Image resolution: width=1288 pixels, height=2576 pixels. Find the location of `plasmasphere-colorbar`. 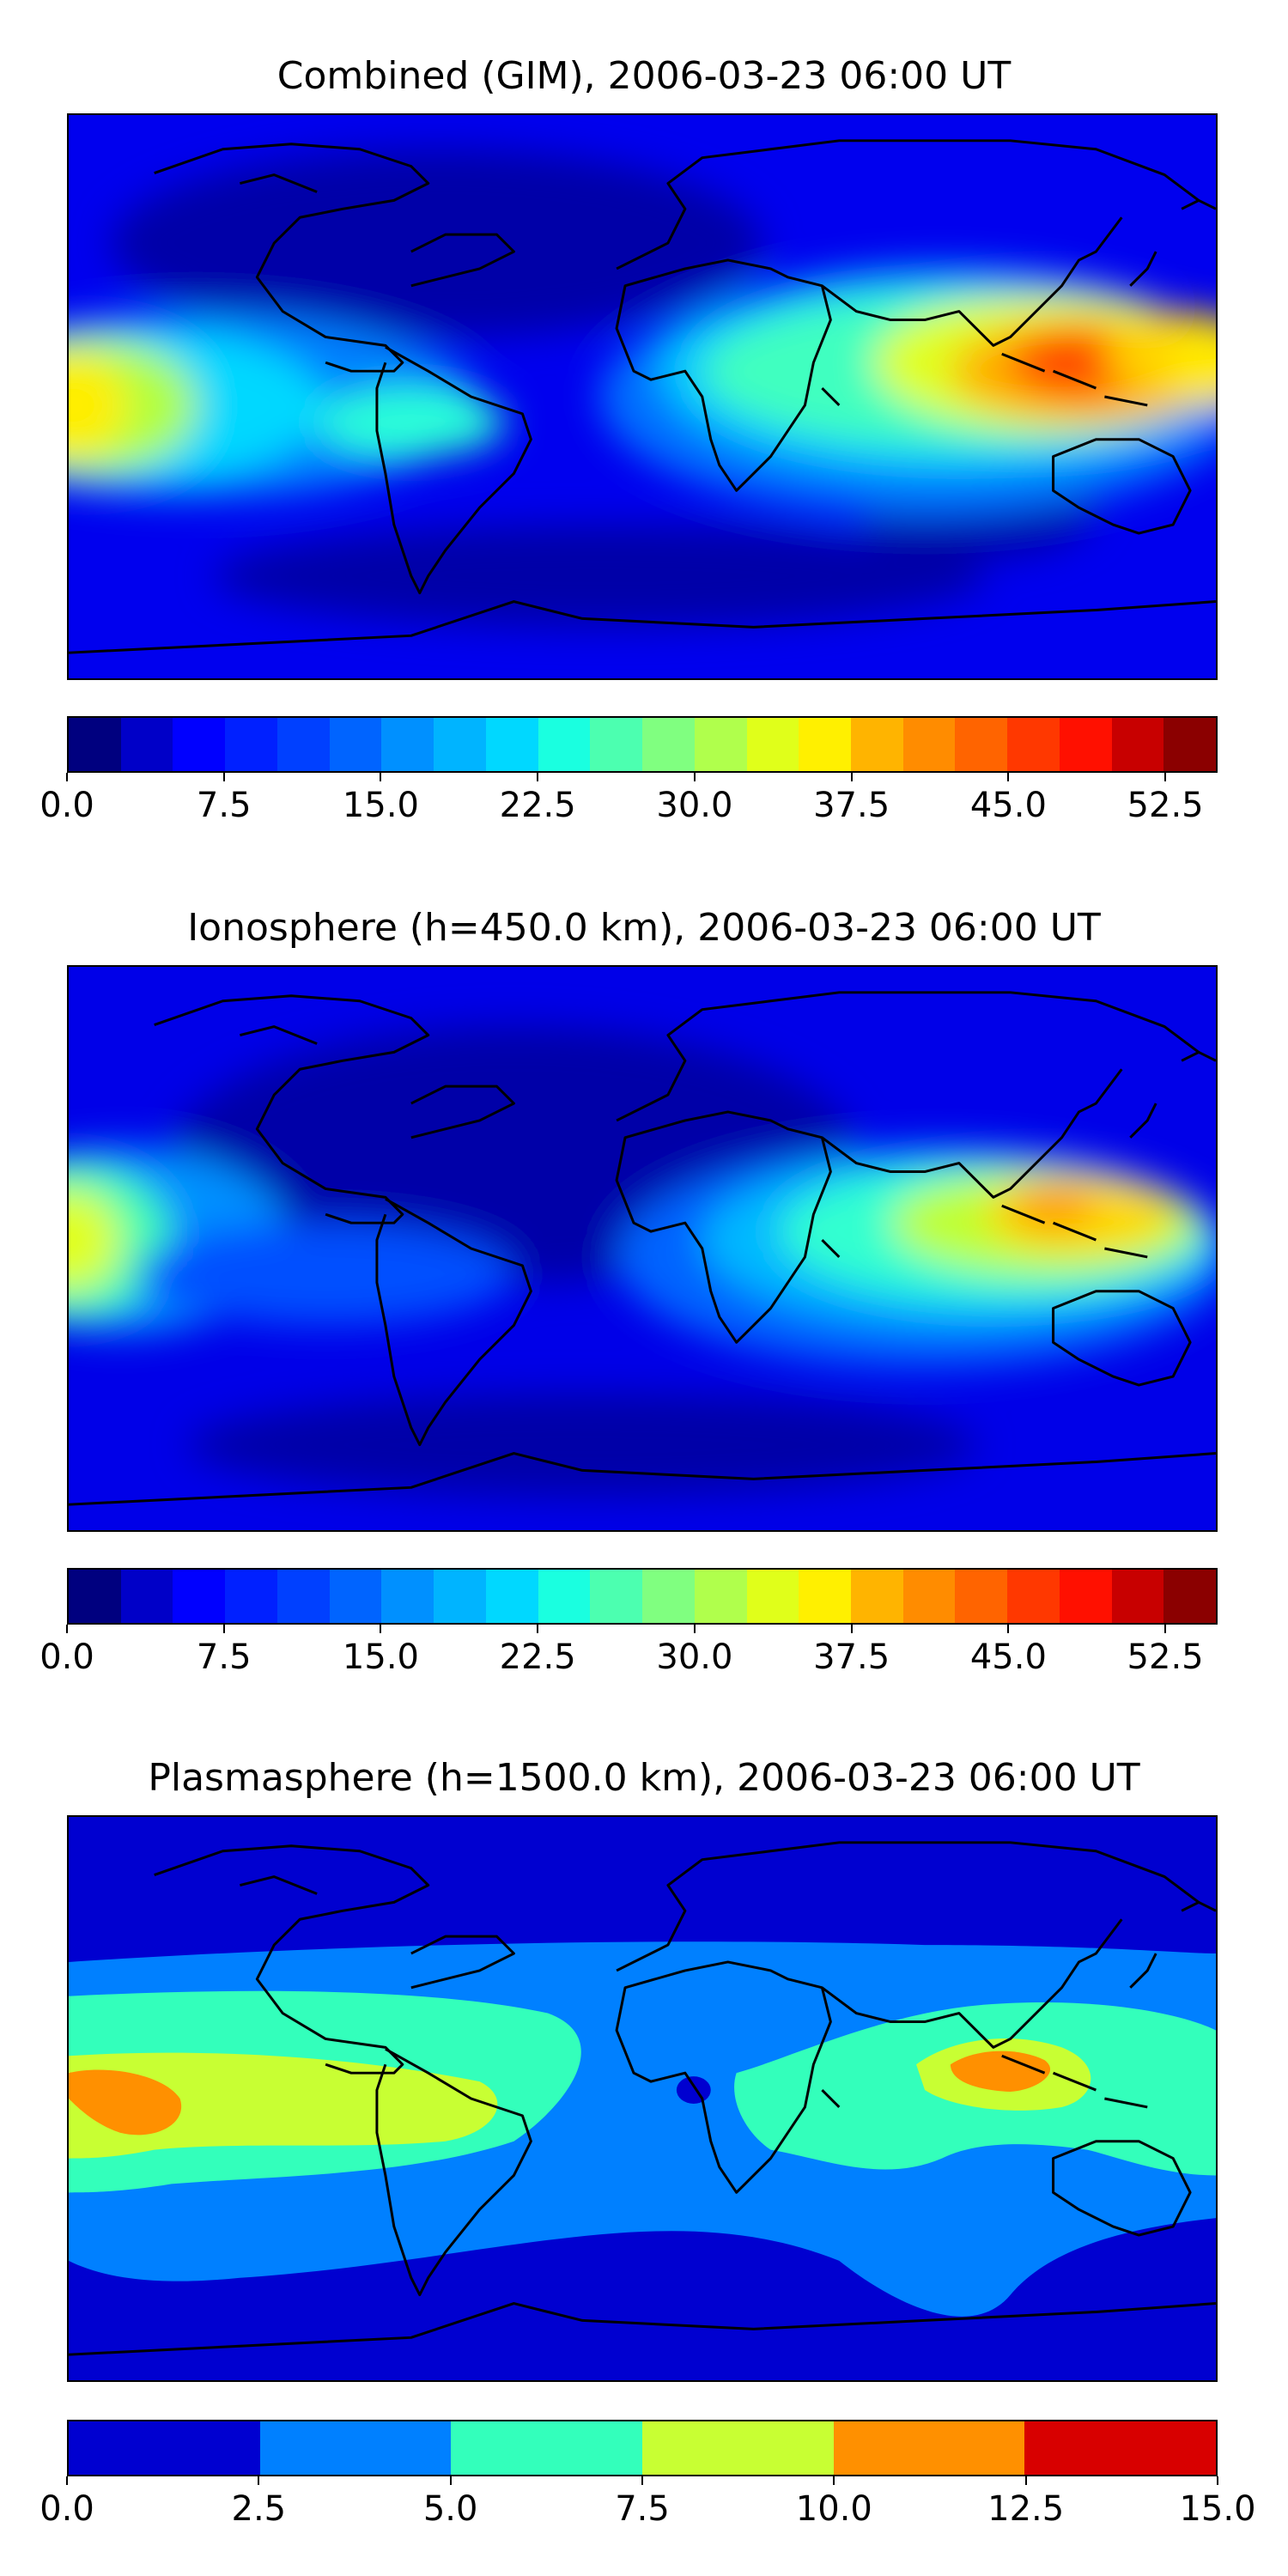

plasmasphere-colorbar is located at coordinates (642, 2448).